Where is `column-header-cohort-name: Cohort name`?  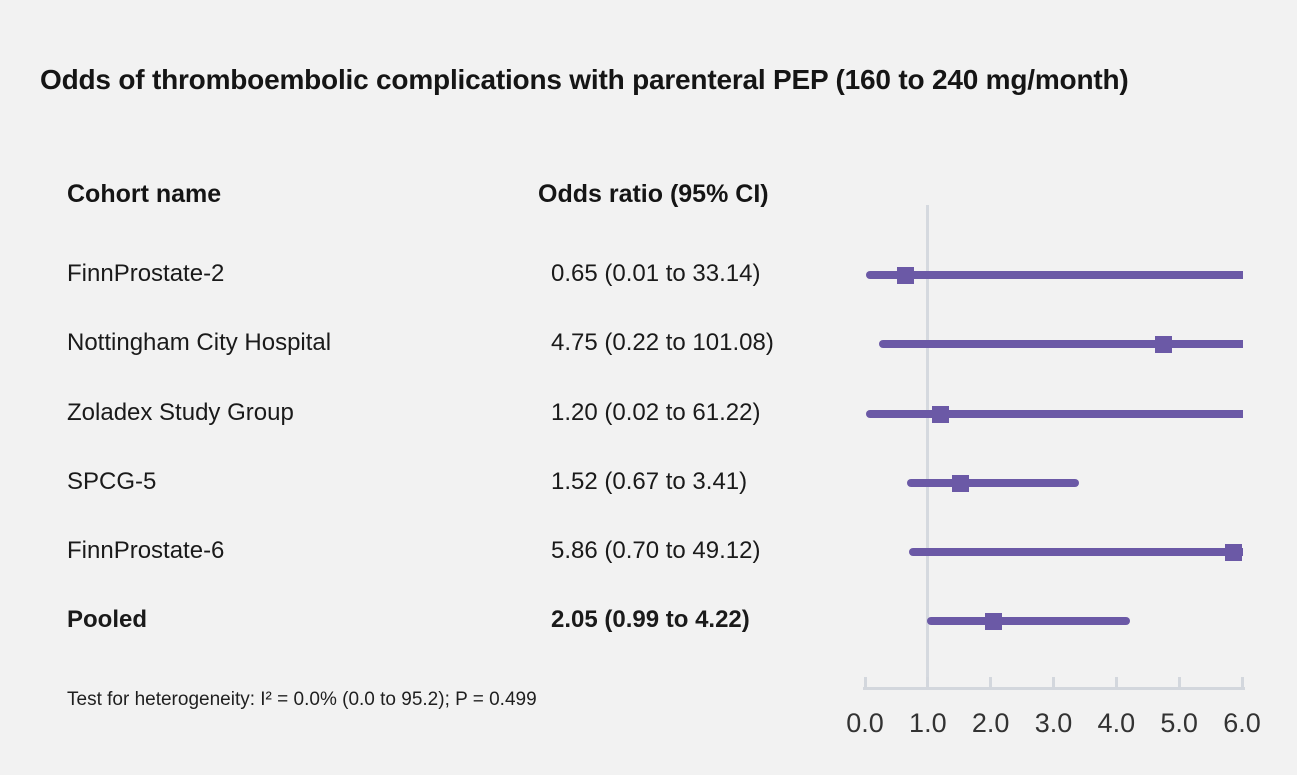
column-header-cohort-name: Cohort name is located at coordinates (144, 194).